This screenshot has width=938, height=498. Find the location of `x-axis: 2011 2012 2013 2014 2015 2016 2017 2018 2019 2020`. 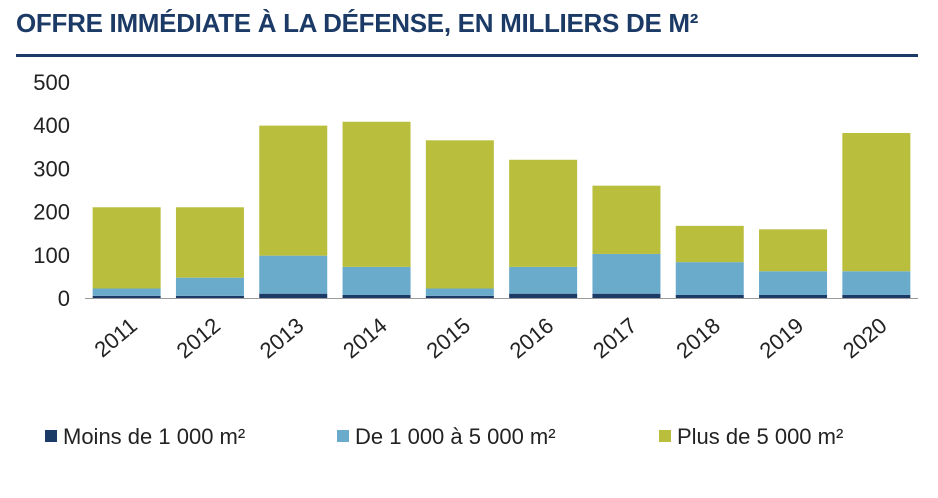

x-axis: 2011 2012 2013 2014 2015 2016 2017 2018 2019 2020 is located at coordinates (501, 331).